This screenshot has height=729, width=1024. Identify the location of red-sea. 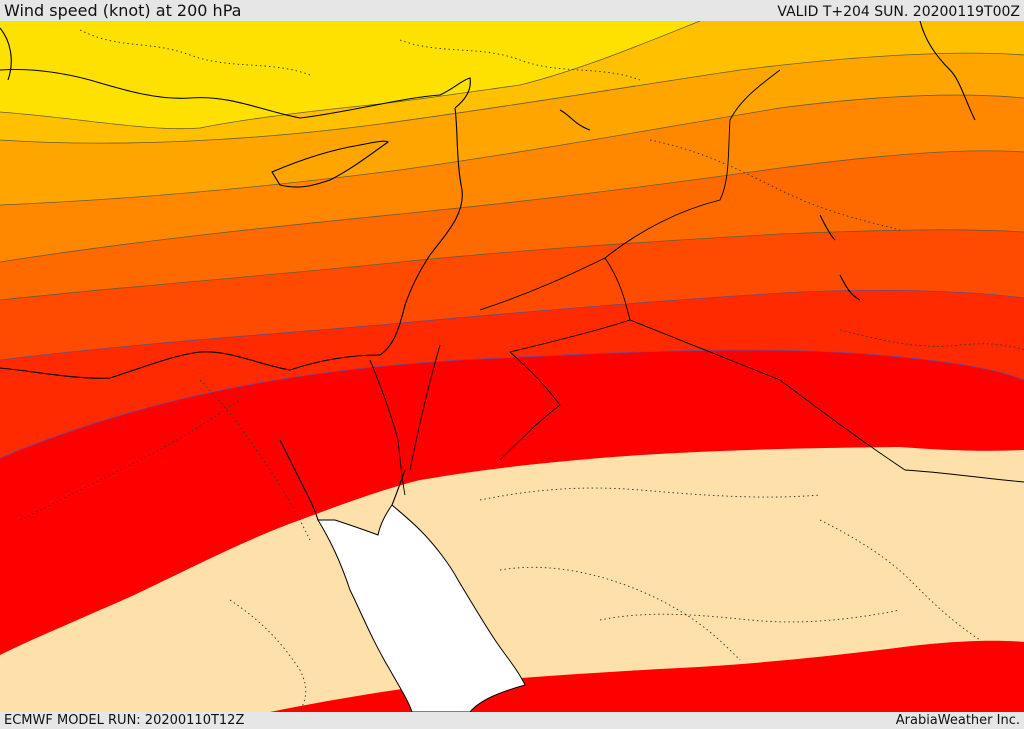
(421, 608).